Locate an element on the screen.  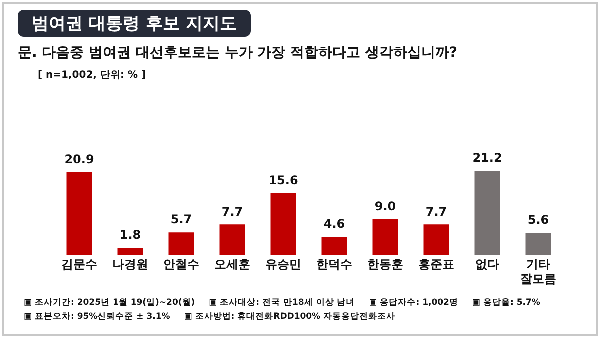
data-label: 21.2 is located at coordinates (487, 158).